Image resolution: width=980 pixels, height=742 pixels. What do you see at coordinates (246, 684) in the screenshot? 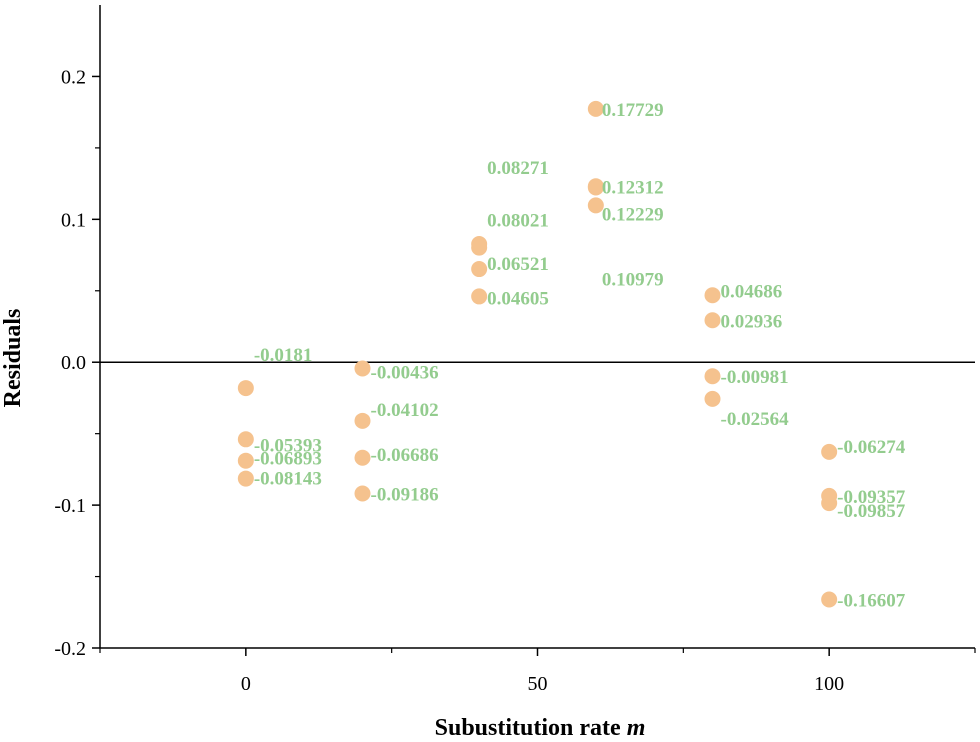
I see `x-tick-label: 0` at bounding box center [246, 684].